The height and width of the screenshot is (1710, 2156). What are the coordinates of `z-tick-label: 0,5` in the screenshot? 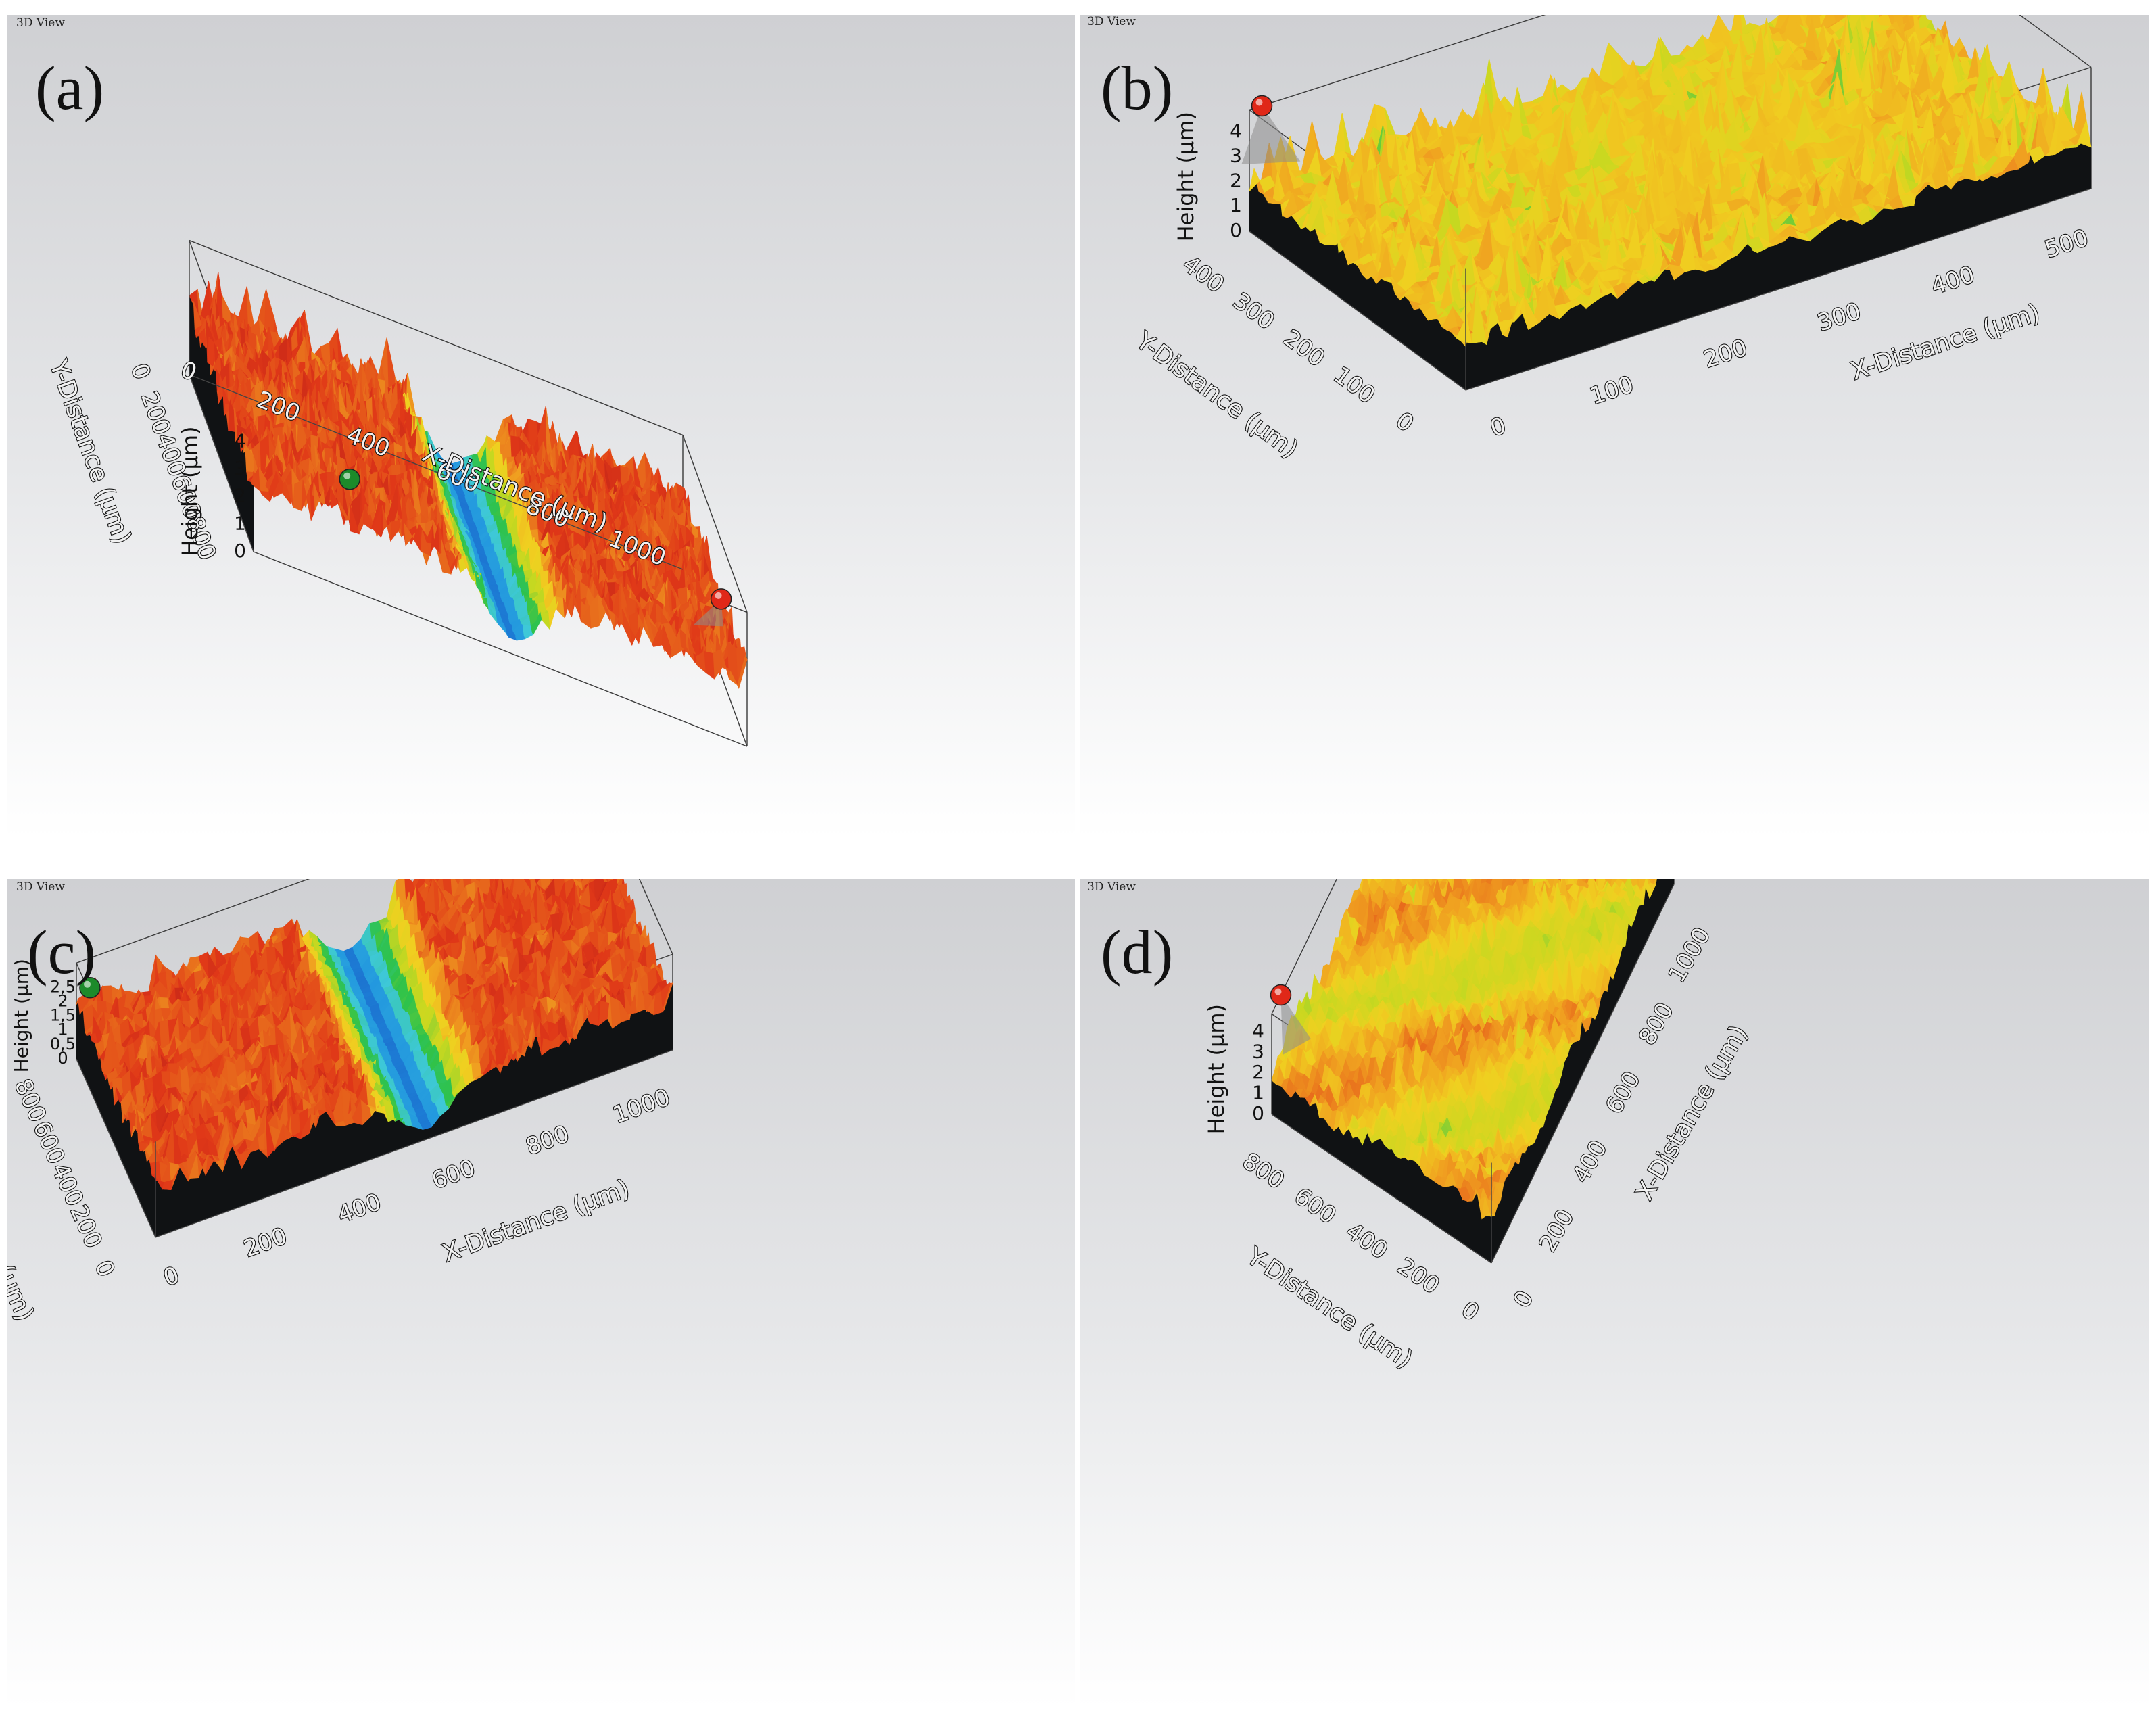 It's located at (63, 1044).